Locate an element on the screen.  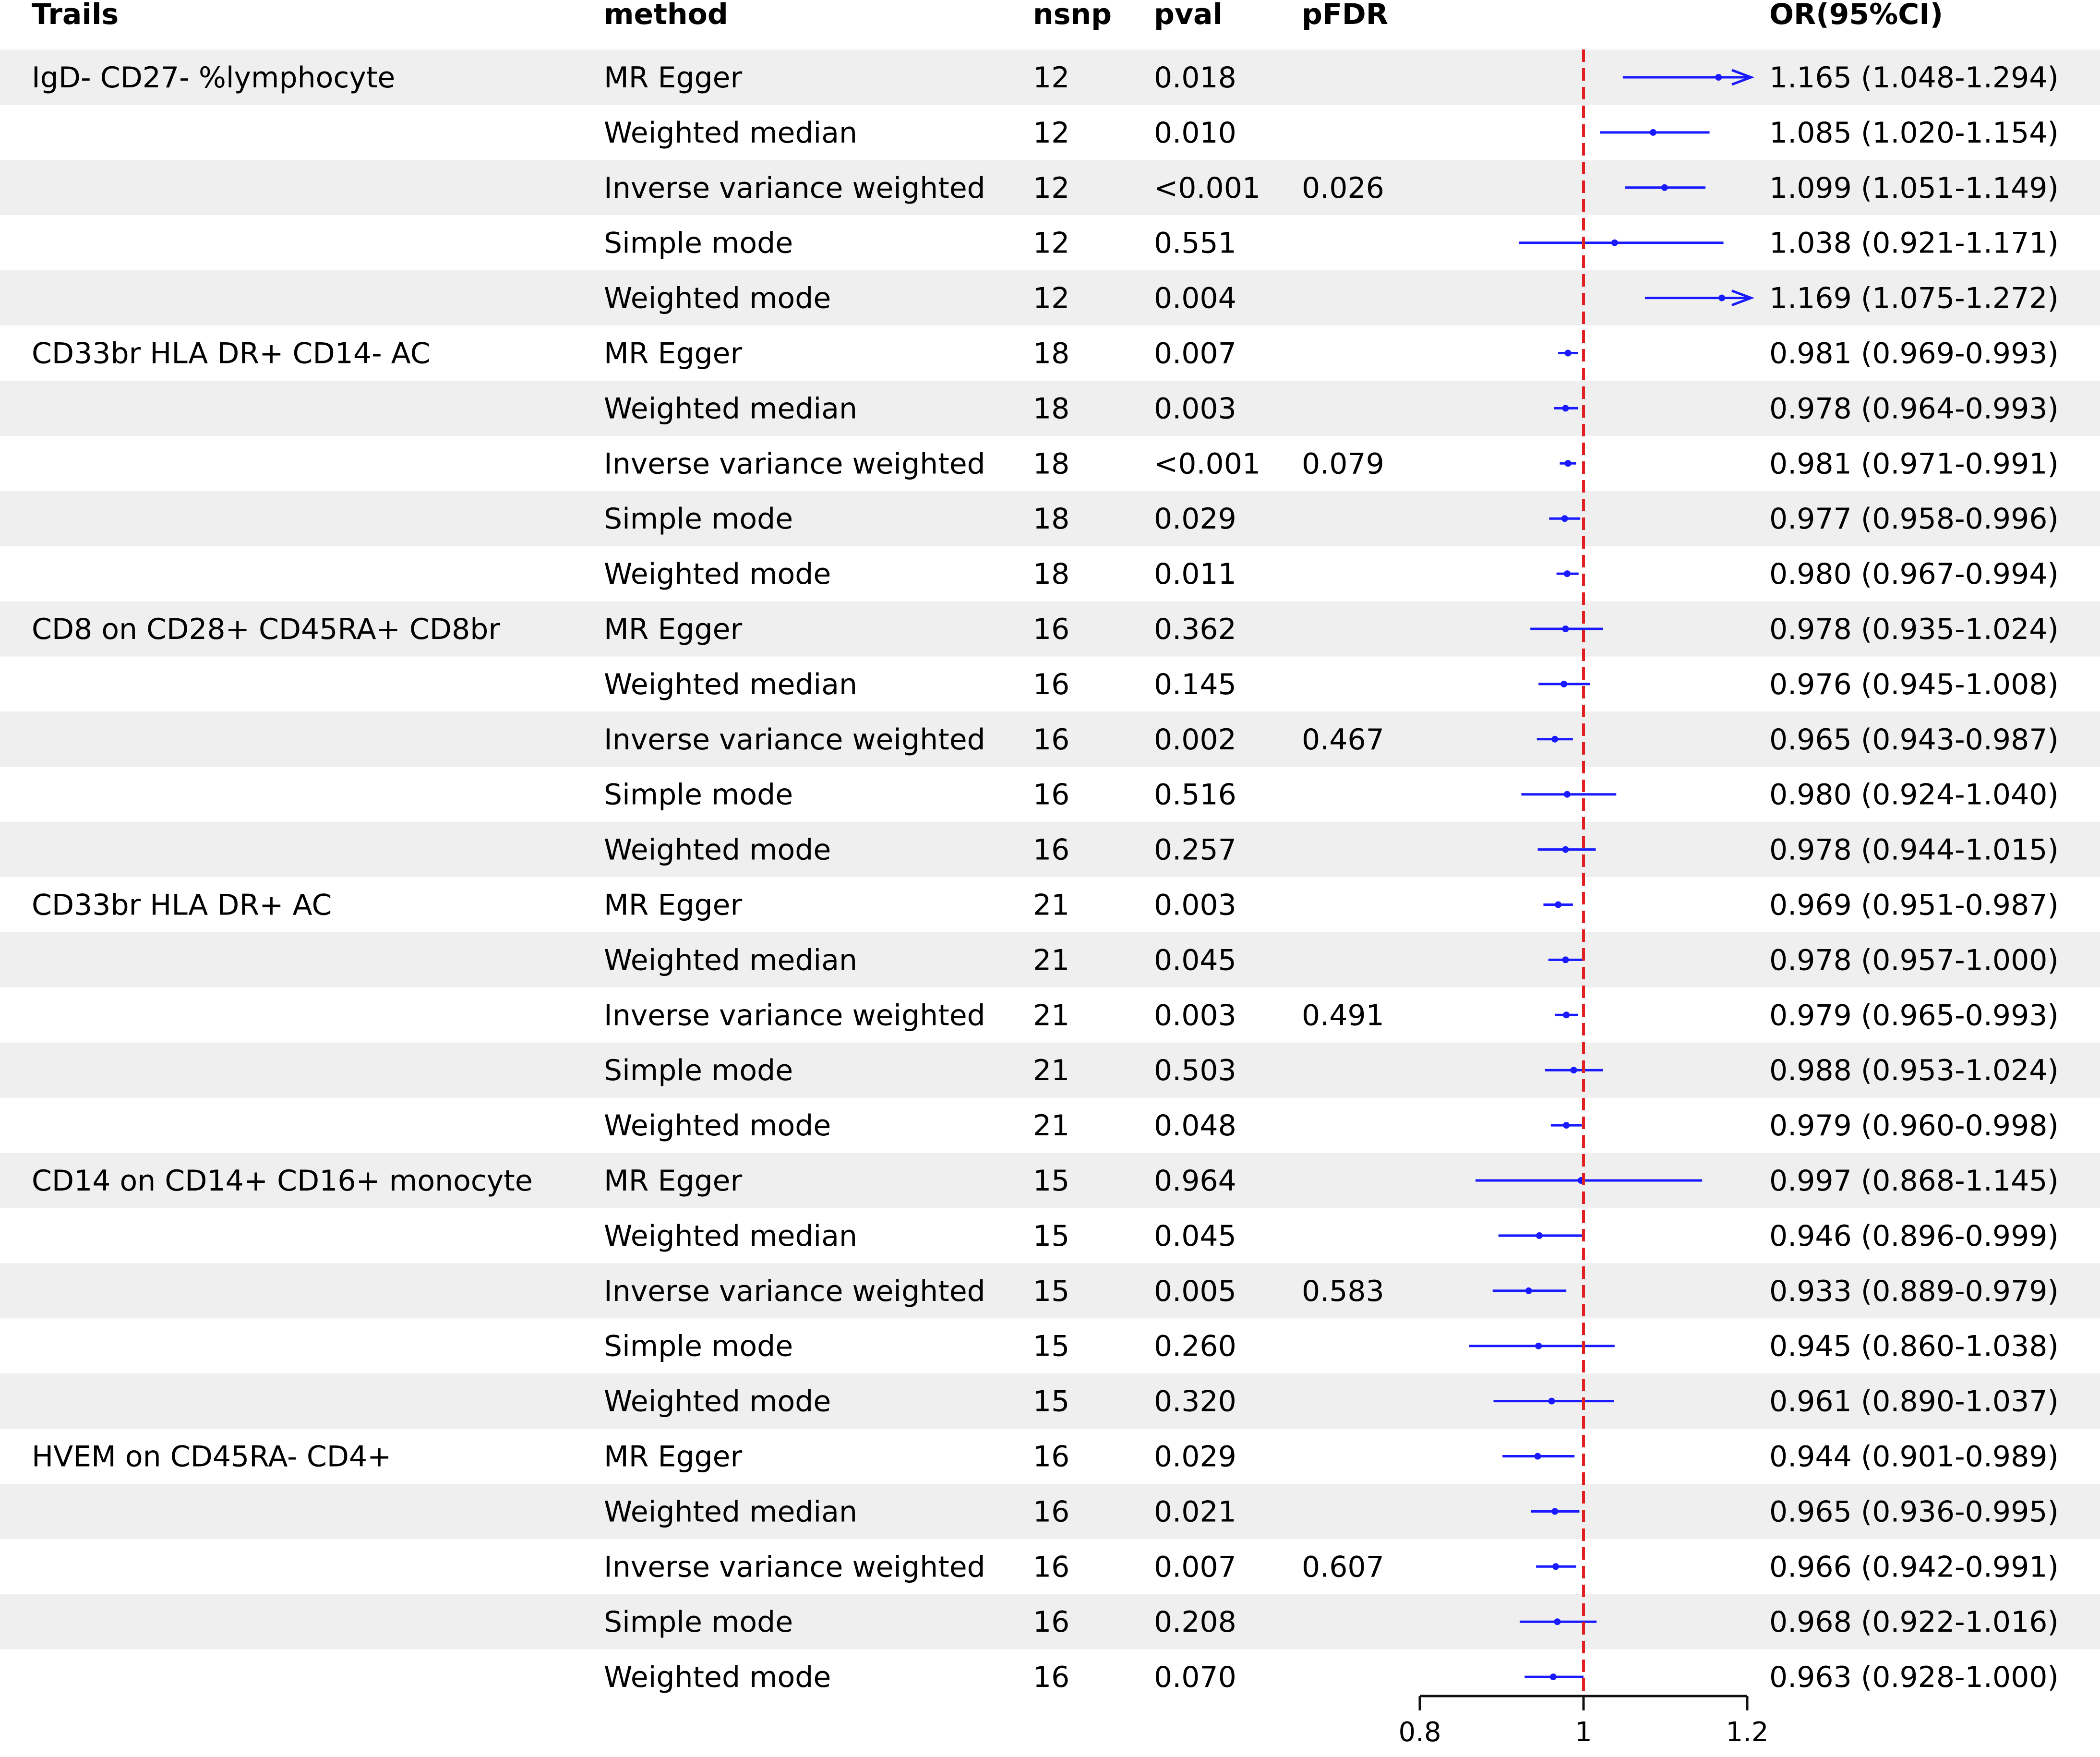
or-ci-label: 0.965 (0.943-0.987) is located at coordinates (1914, 740).